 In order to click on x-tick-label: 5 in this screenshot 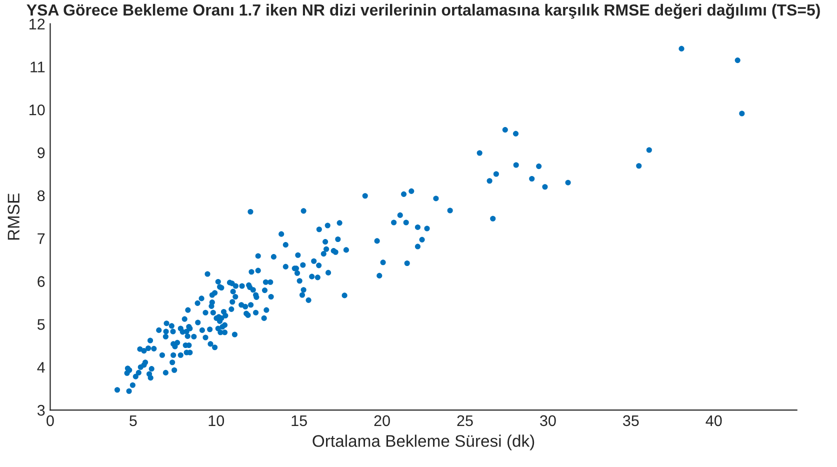, I will do `click(133, 420)`.